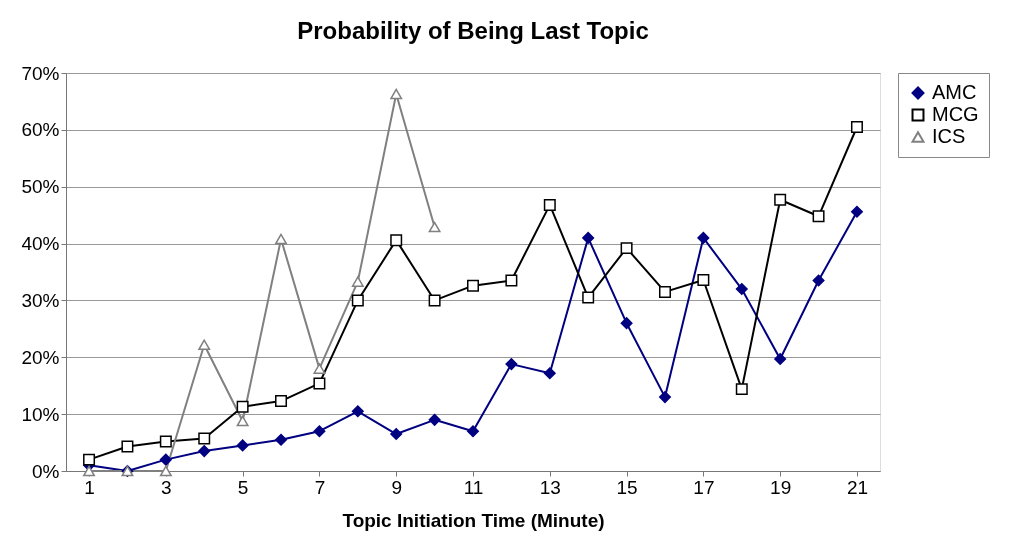 Image resolution: width=1010 pixels, height=558 pixels. Describe the element at coordinates (243, 487) in the screenshot. I see `x-tick-label: 5` at that location.